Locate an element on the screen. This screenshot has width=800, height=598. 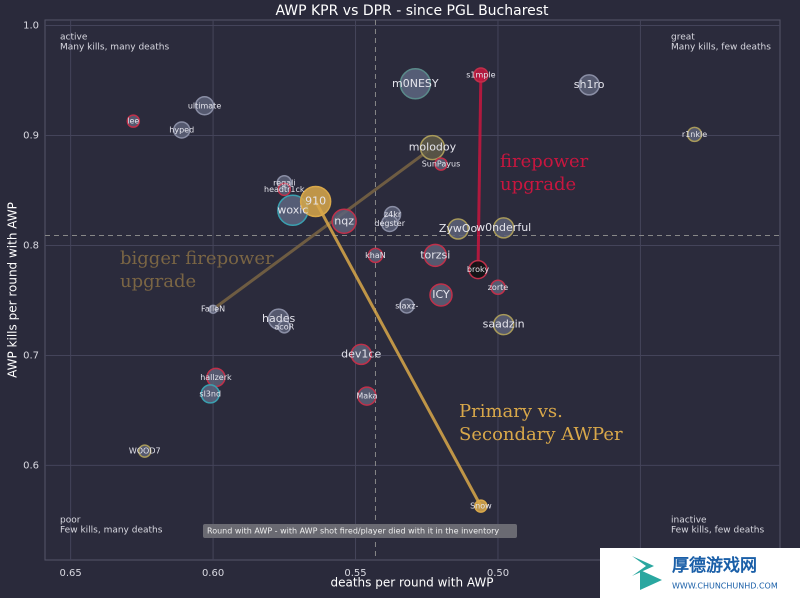
x-tick-label: 0.55 is located at coordinates (355, 573).